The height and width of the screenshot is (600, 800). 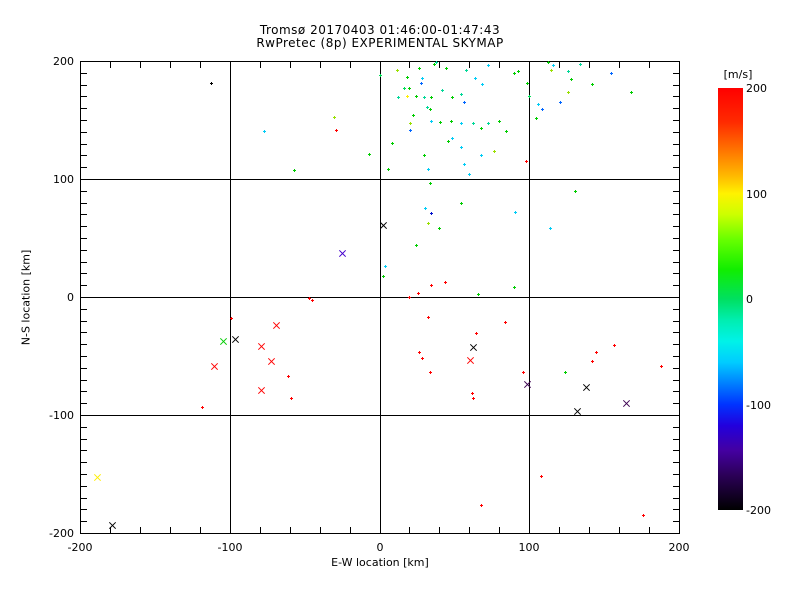 What do you see at coordinates (63, 61) in the screenshot?
I see `y-tick-label: 200` at bounding box center [63, 61].